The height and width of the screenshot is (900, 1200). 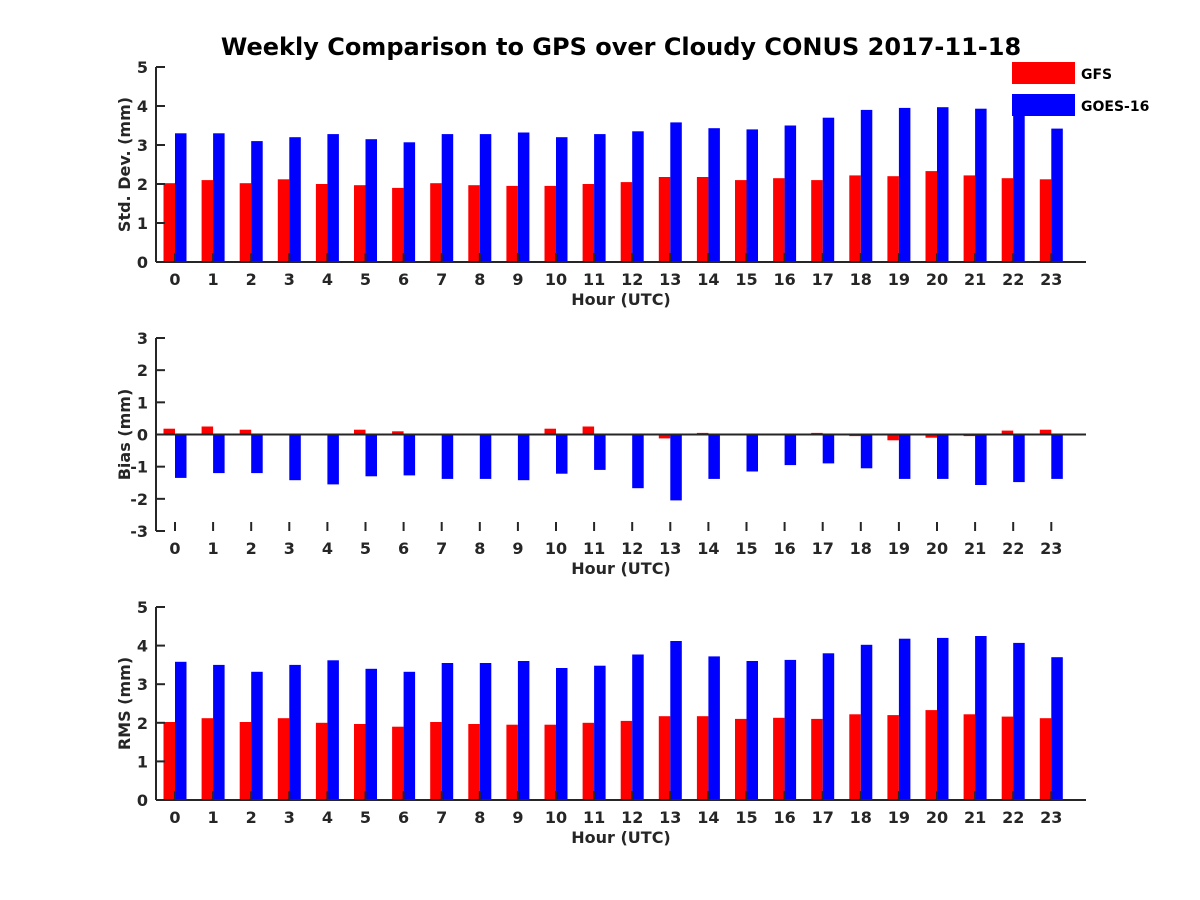 I want to click on y-tick-label: -2, so click(x=139, y=499).